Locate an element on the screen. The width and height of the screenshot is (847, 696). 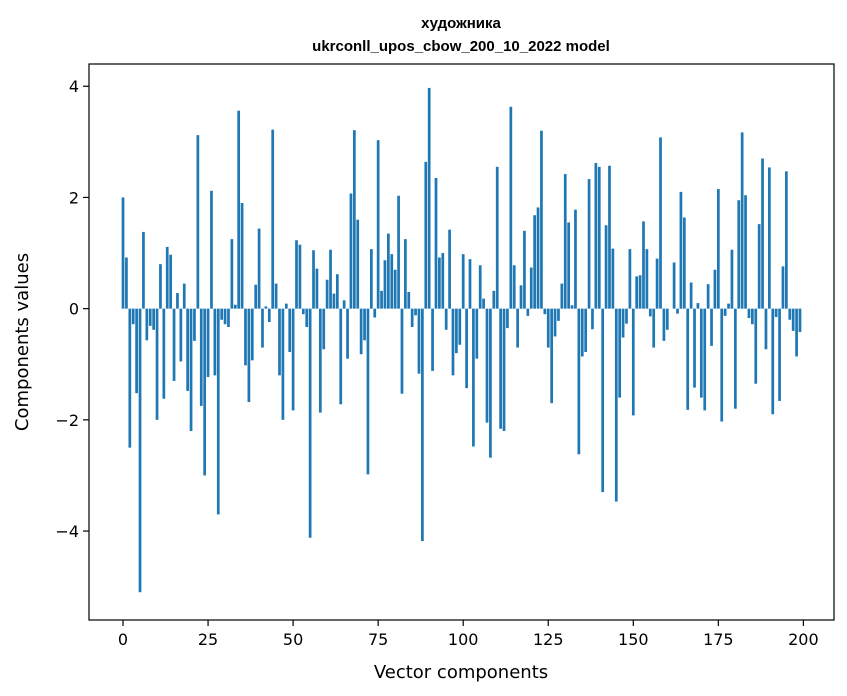
x-tick-label: 100 is located at coordinates (463, 639).